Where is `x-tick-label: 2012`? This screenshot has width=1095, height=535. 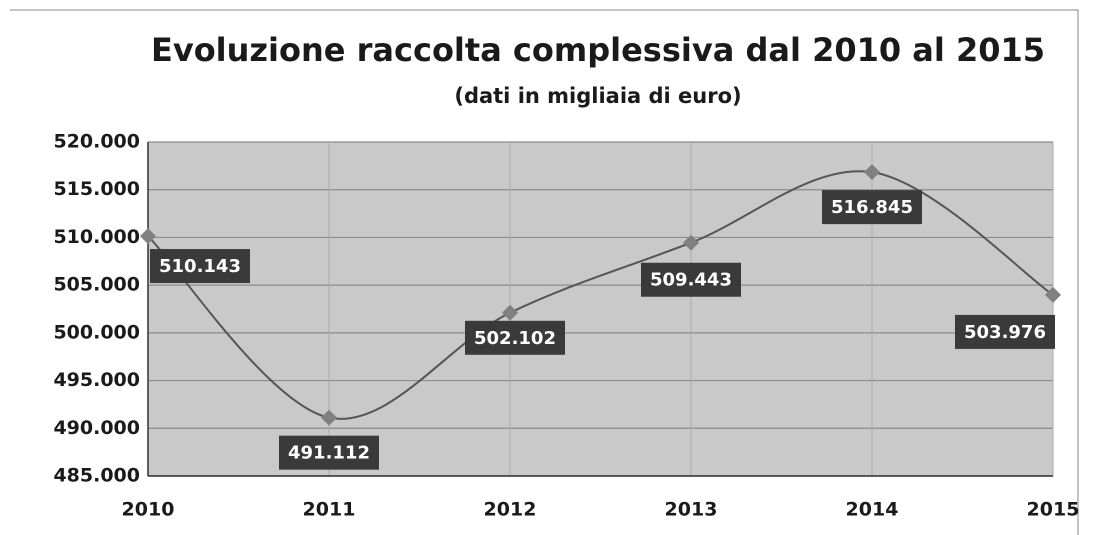 x-tick-label: 2012 is located at coordinates (510, 510).